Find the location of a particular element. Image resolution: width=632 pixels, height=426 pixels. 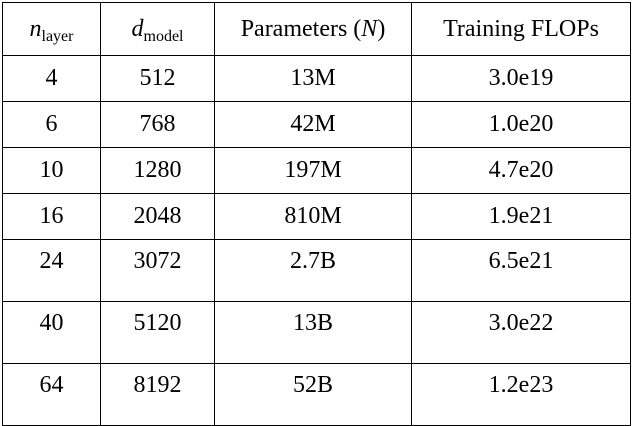

table-row: 4 512 13M 3.0e19 is located at coordinates (316, 78).